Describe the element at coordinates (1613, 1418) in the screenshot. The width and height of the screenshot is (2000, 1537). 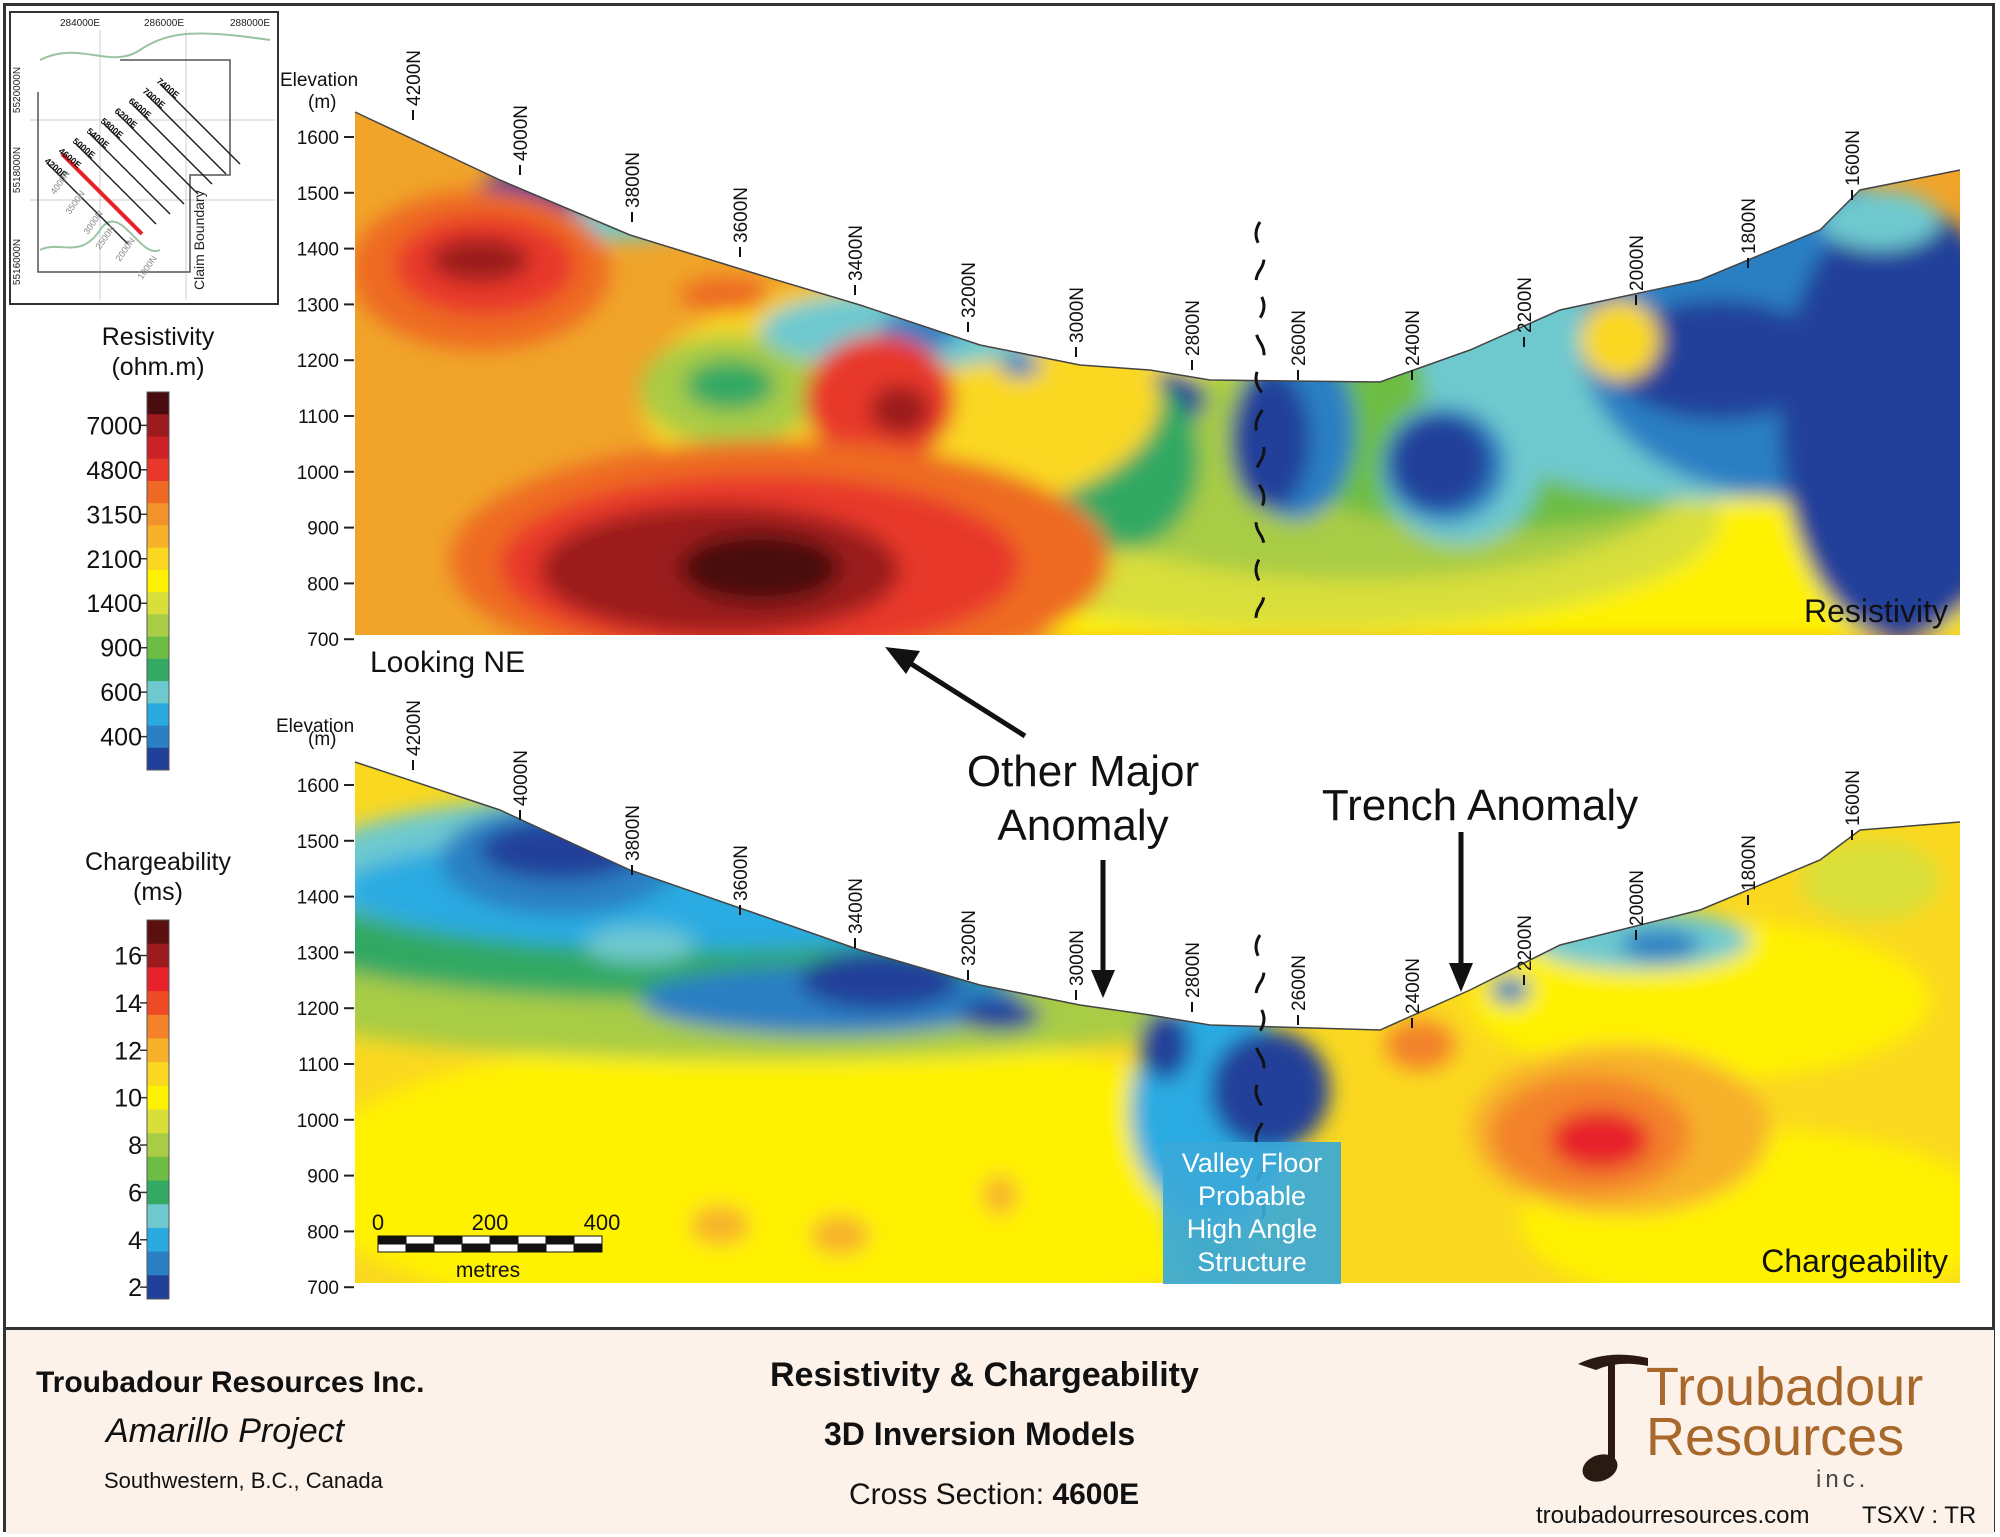
I see `logo-hammer-note-icon` at that location.